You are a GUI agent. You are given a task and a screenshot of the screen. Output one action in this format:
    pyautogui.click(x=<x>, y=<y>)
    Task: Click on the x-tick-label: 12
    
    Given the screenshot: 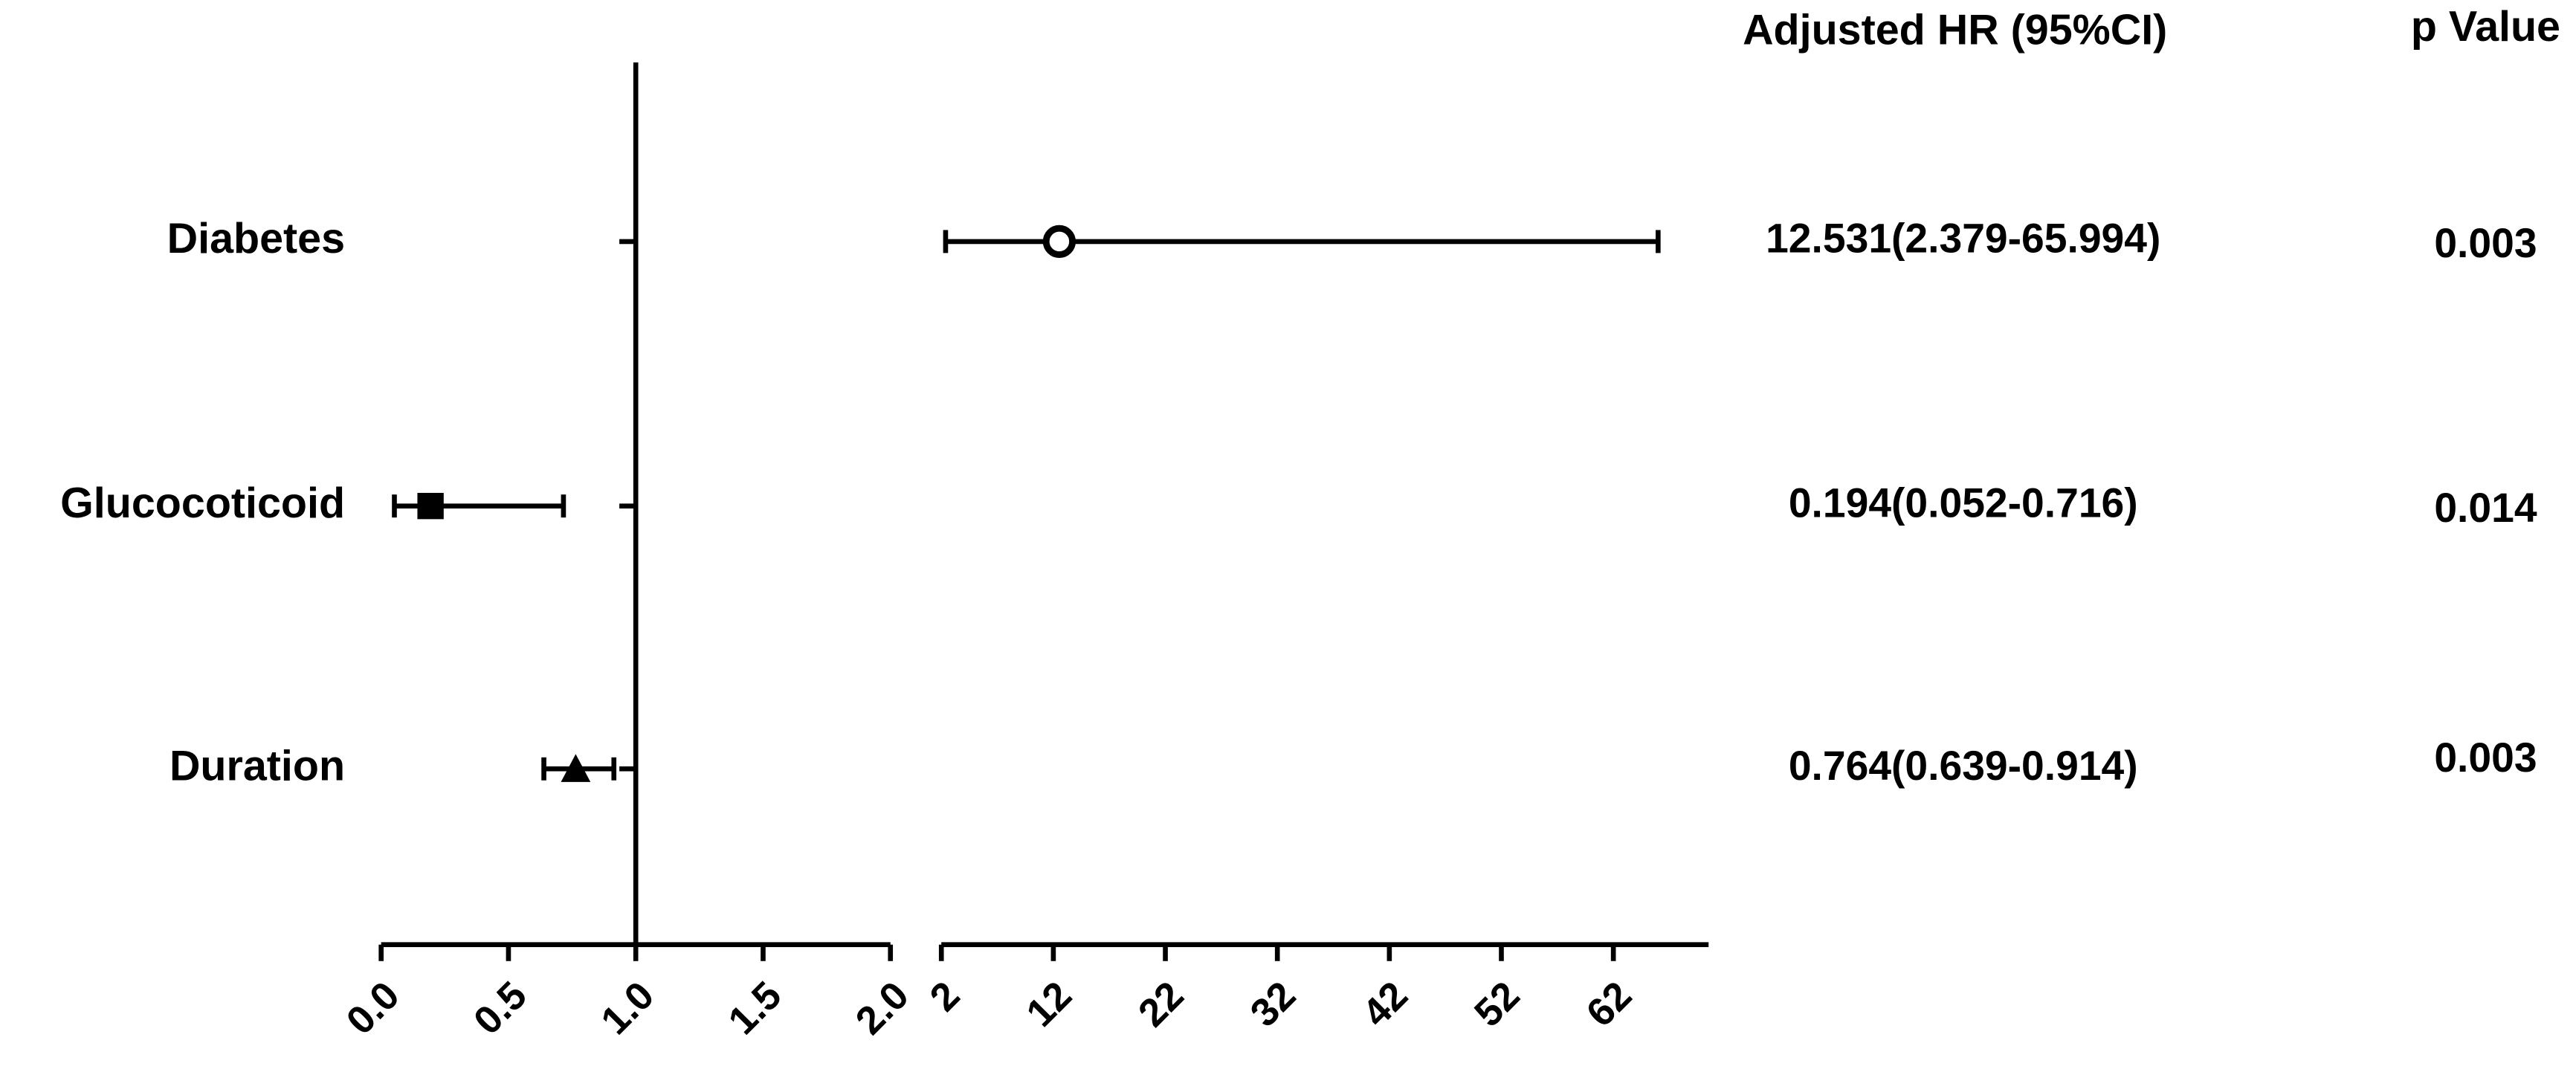 What is the action you would take?
    pyautogui.click(x=1049, y=1004)
    